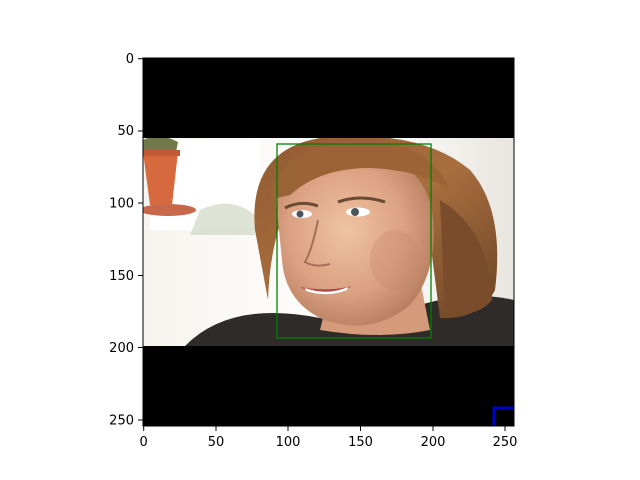  I want to click on y-tick-label: 100, so click(121, 204).